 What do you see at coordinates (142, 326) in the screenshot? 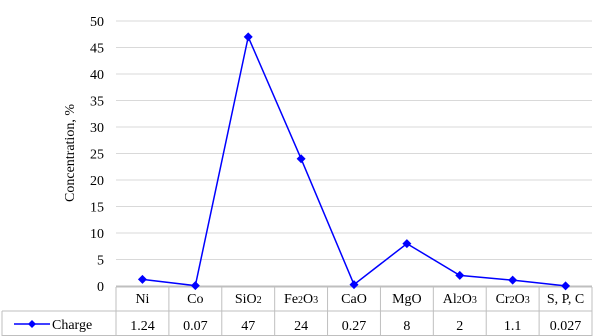
I see `data-table-value: 1.24` at bounding box center [142, 326].